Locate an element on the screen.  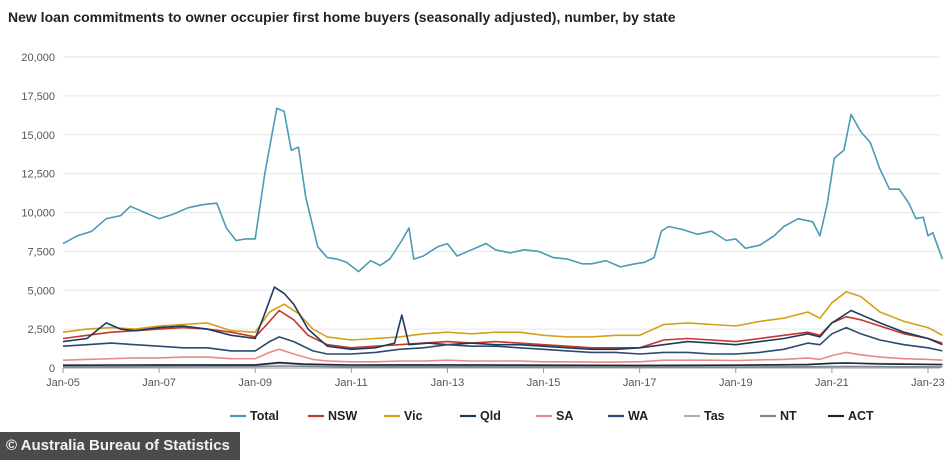
series-line-wa is located at coordinates (502, 340).